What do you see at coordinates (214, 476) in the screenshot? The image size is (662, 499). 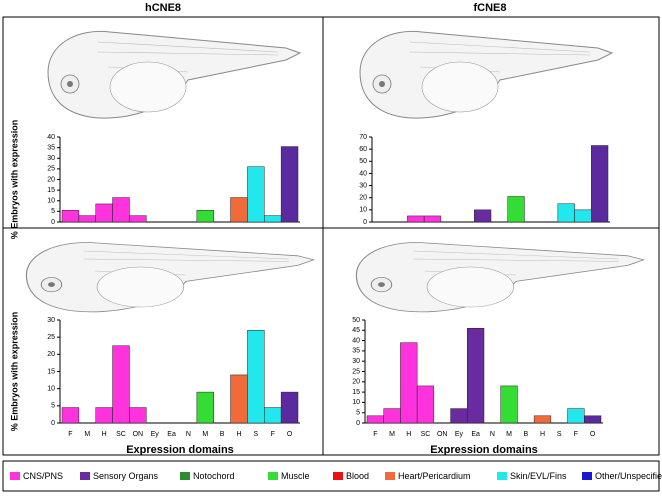 I see `legend-label: Notochord` at bounding box center [214, 476].